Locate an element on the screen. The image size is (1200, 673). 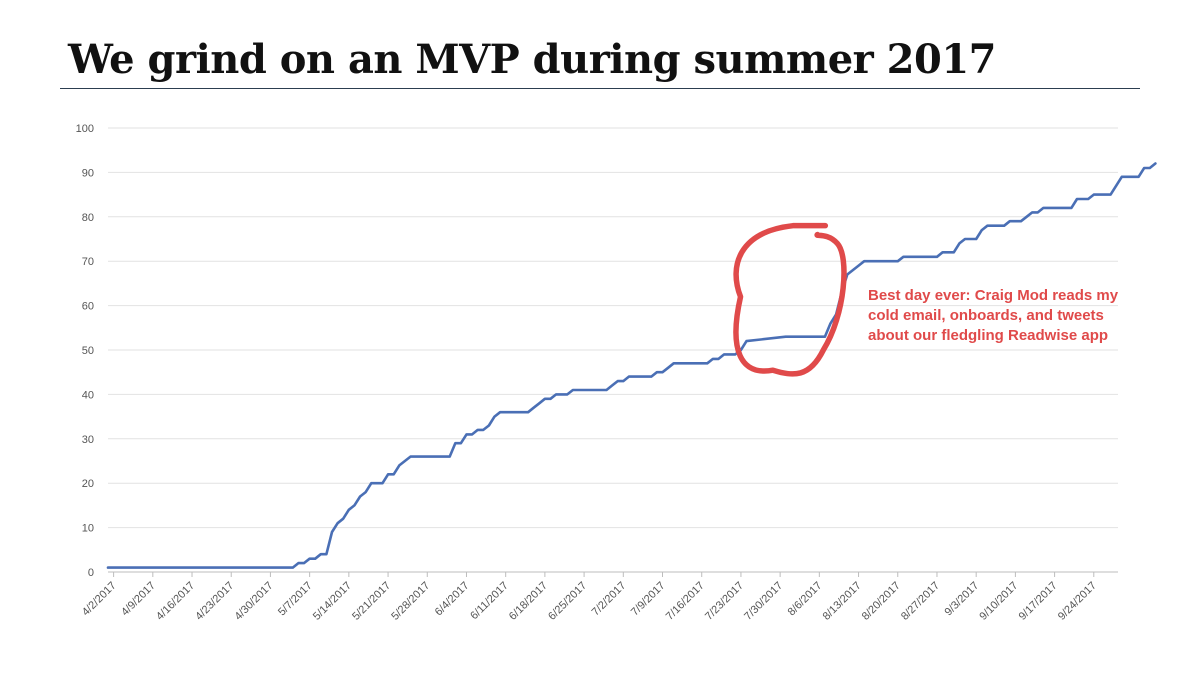
x-tick-label: 8/6/2017 is located at coordinates (805, 599).